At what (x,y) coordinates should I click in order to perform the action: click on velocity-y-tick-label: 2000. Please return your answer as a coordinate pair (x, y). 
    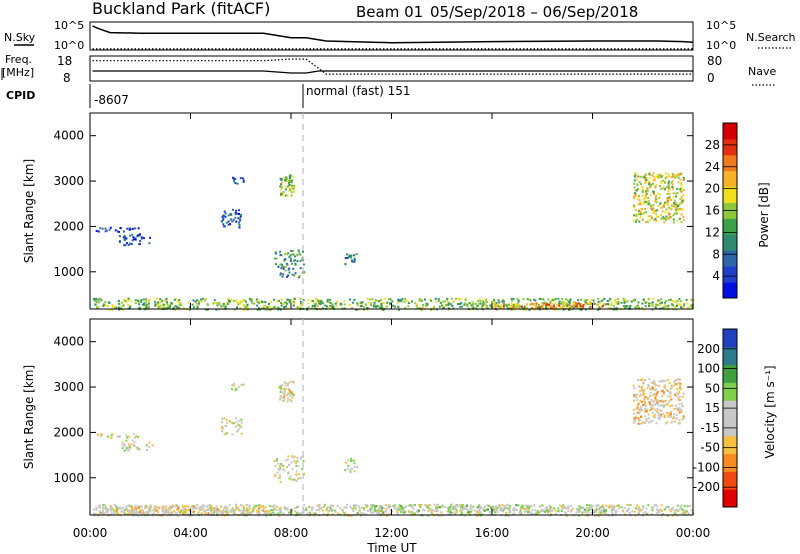
    Looking at the image, I should click on (68, 432).